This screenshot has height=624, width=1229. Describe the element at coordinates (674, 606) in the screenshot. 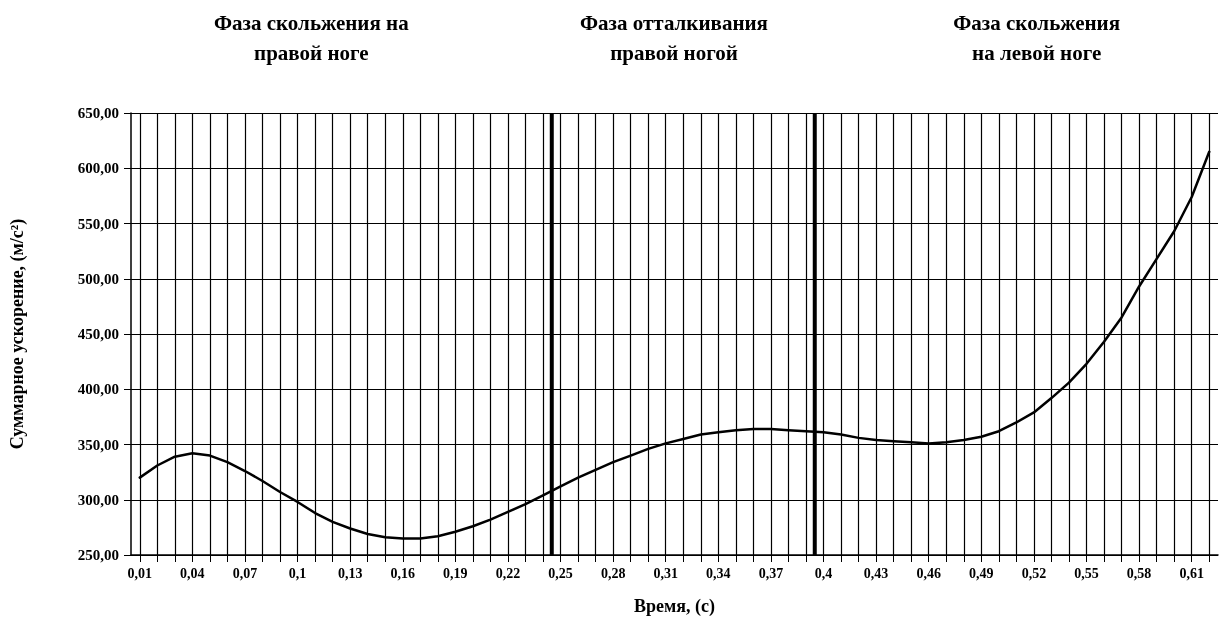

I see `x-axis-title: Время, (с)` at that location.